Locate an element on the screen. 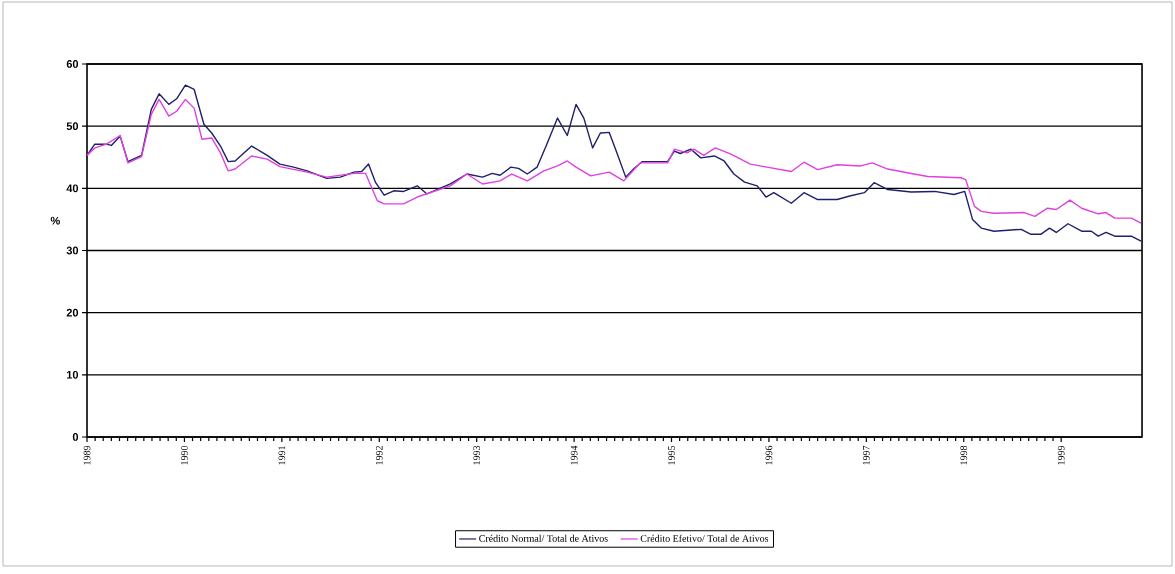  y-tick-label: 30 is located at coordinates (72, 250).